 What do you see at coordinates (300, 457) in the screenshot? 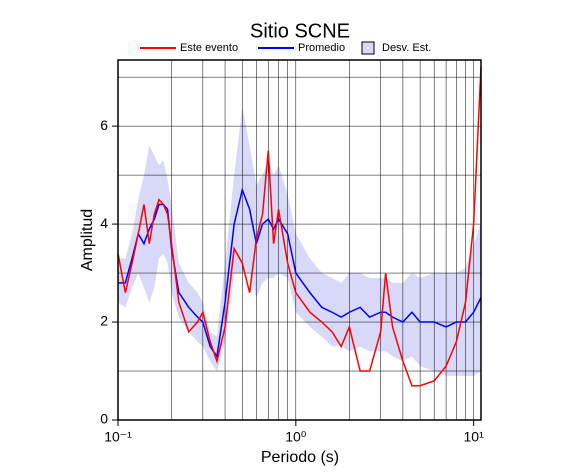
I see `x-axis-label: Periodo (s)` at bounding box center [300, 457].